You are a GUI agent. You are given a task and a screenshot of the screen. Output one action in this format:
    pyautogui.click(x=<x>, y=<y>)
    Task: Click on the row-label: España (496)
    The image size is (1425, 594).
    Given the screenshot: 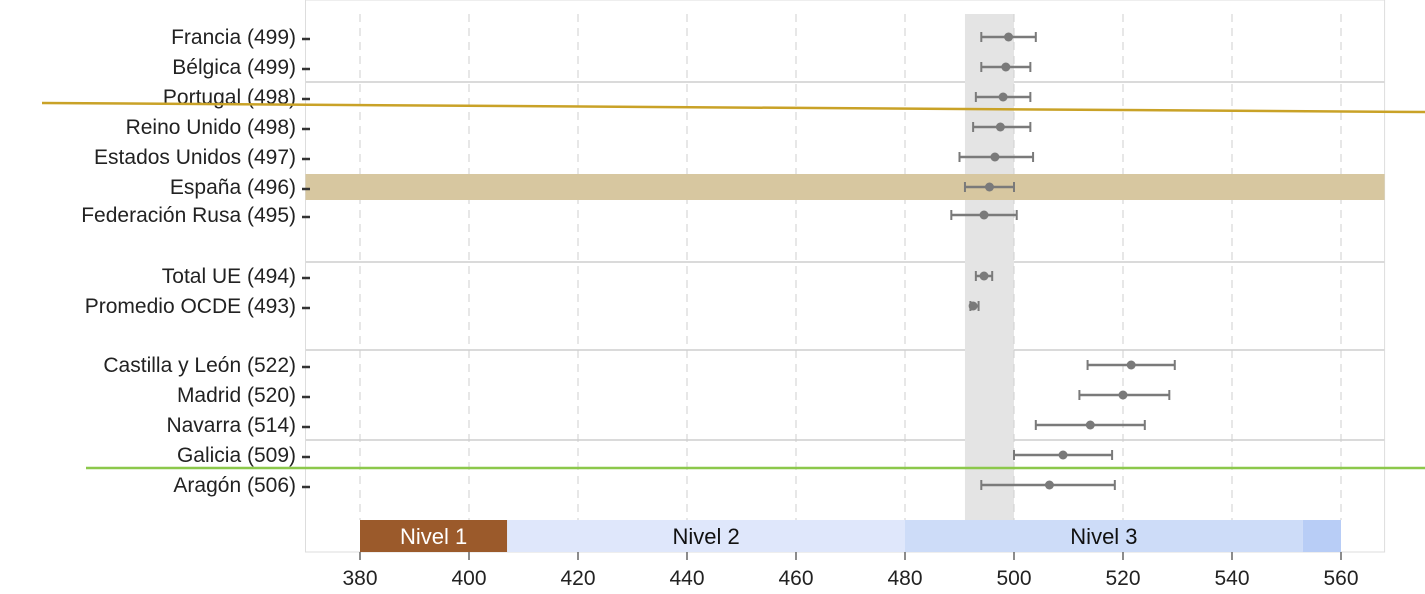 What is the action you would take?
    pyautogui.click(x=233, y=187)
    